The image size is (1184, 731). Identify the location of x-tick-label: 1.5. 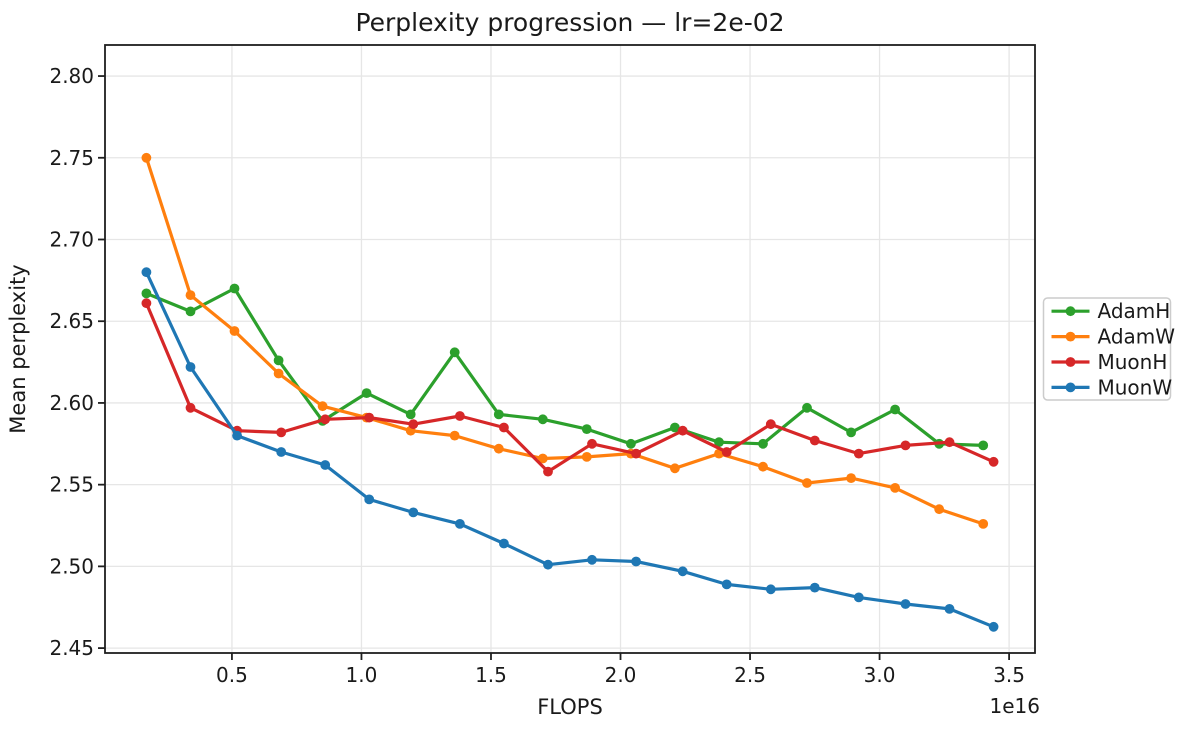
(491, 675).